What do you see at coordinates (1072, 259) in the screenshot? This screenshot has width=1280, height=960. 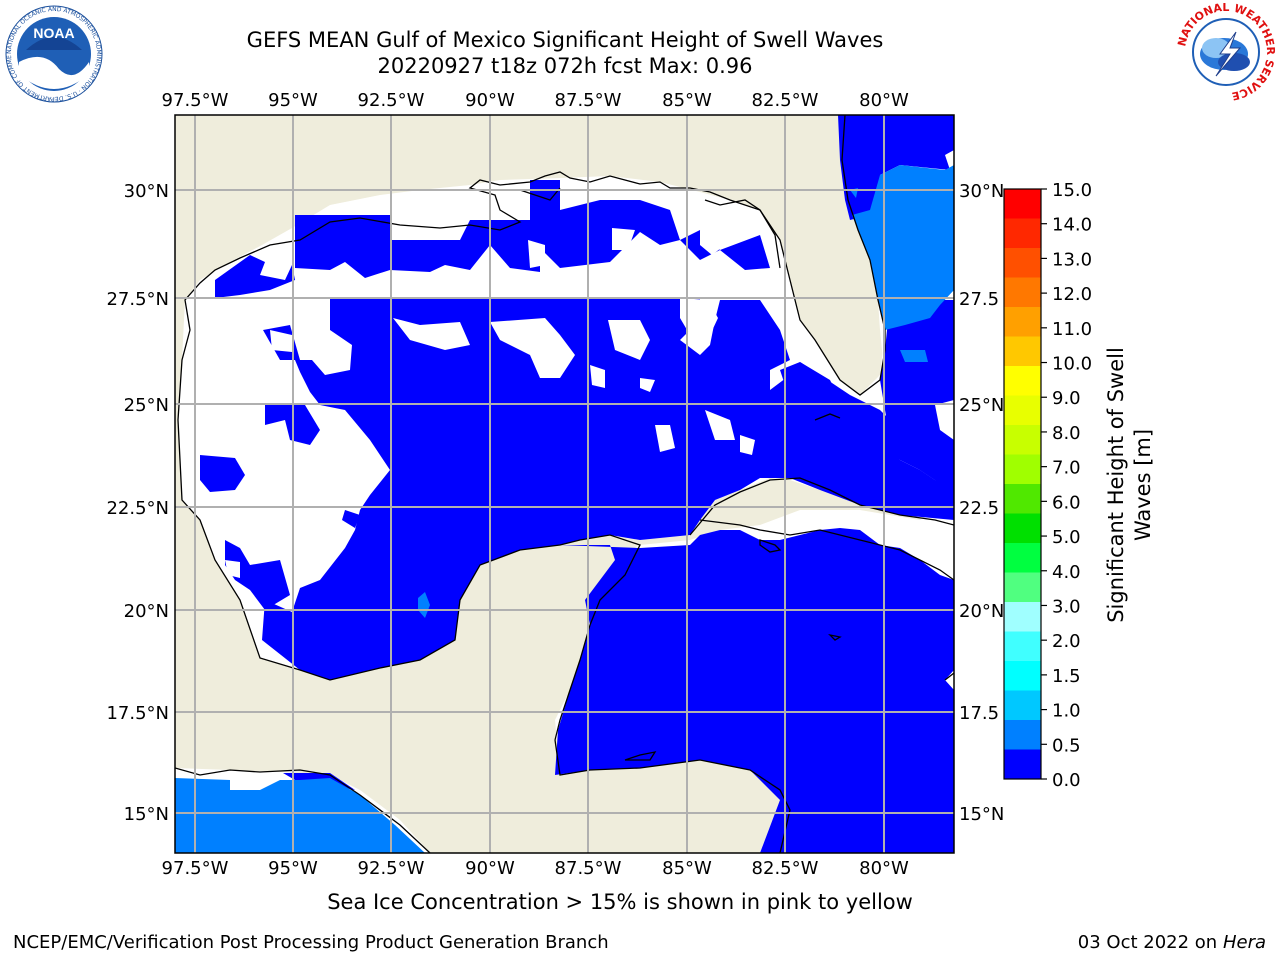 I see `colorbar-tick-label: 13.0` at bounding box center [1072, 259].